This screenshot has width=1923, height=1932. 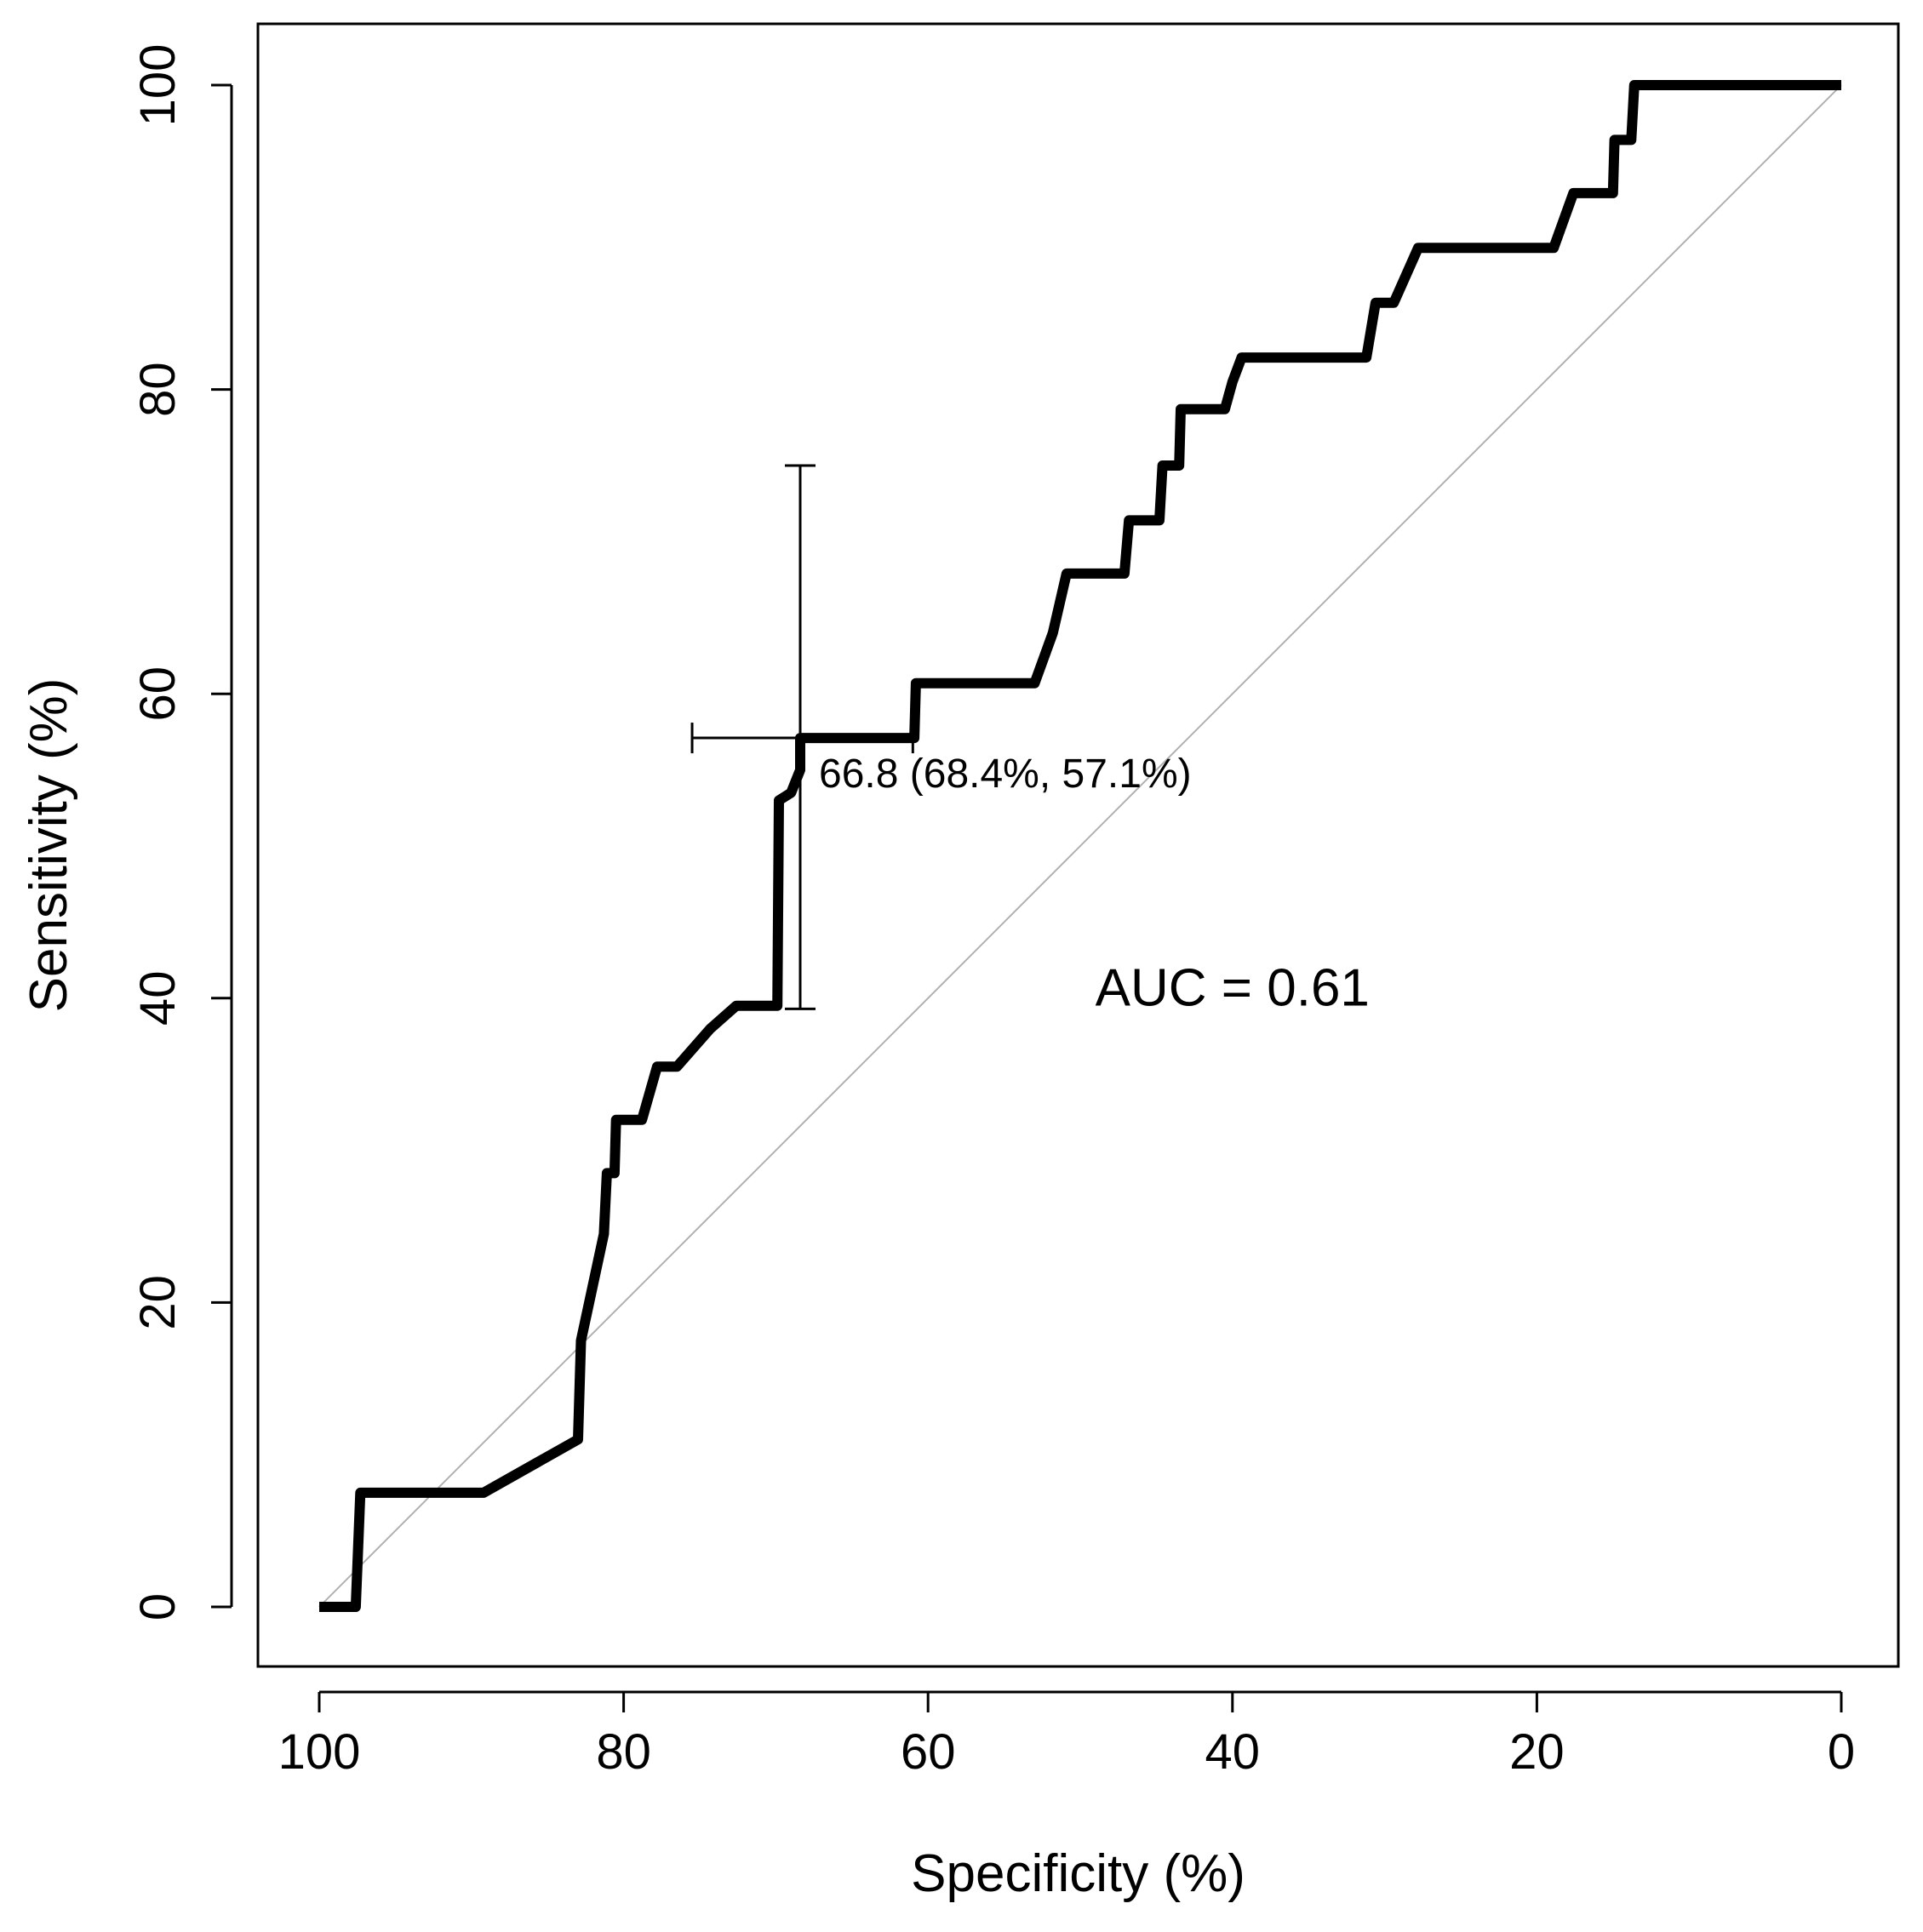 I want to click on x-tick-label: 0, so click(x=1841, y=1752).